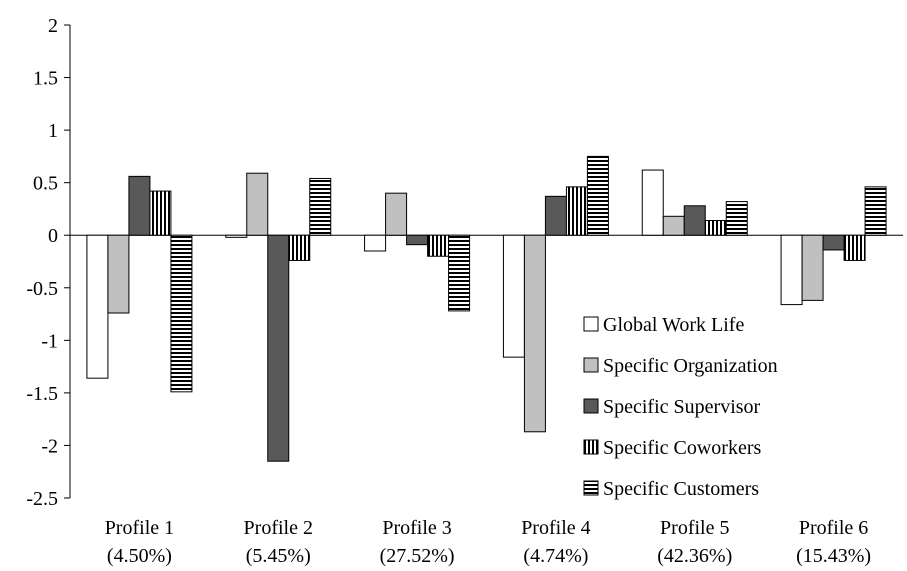 The width and height of the screenshot is (907, 571). What do you see at coordinates (694, 556) in the screenshot?
I see `category-label: (42.36%)` at bounding box center [694, 556].